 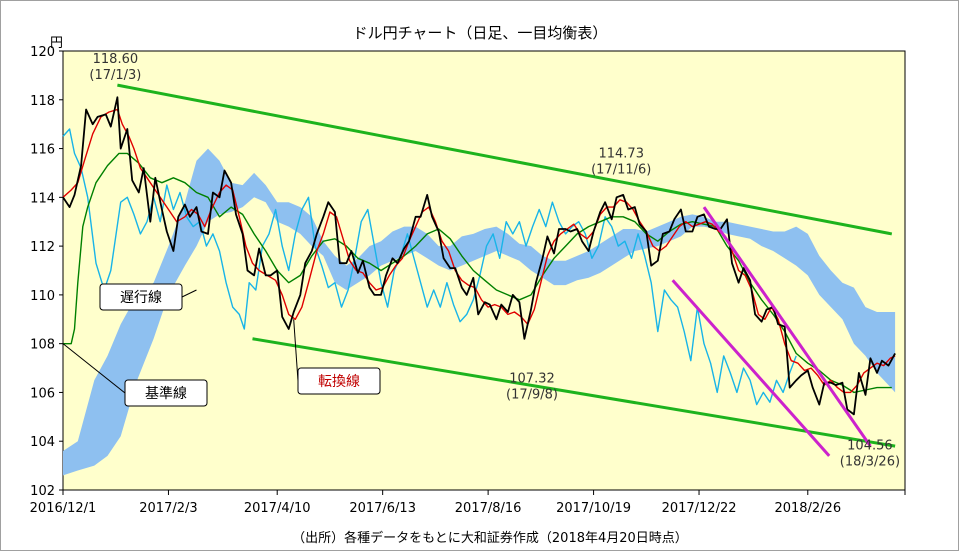 What do you see at coordinates (115, 75) in the screenshot?
I see `annotation-date: (17/1/3)` at bounding box center [115, 75].